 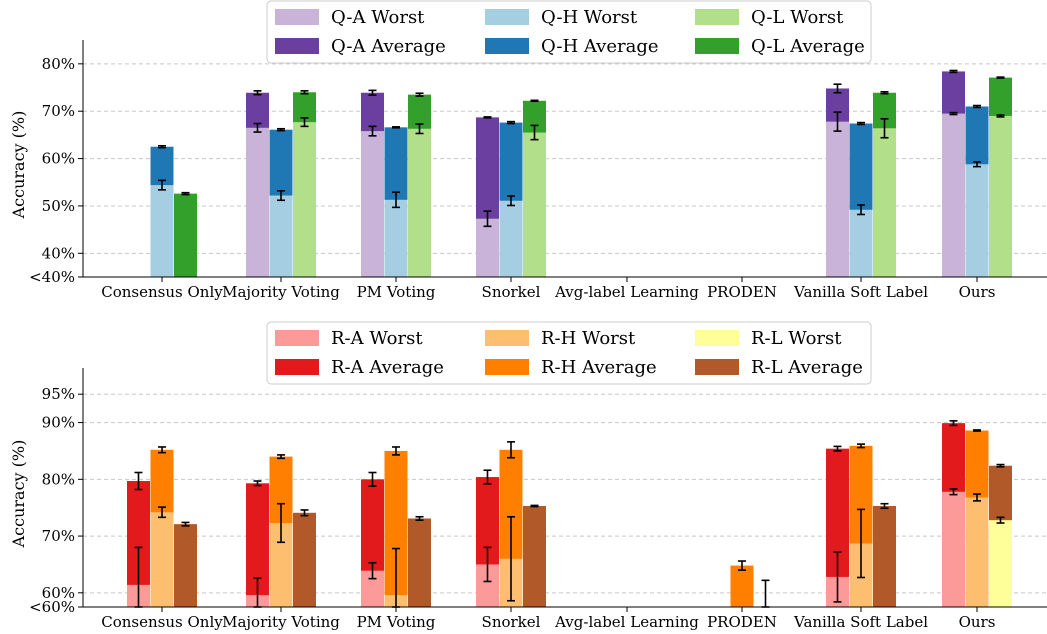 What do you see at coordinates (58, 423) in the screenshot?
I see `y-tick-label: 90%` at bounding box center [58, 423].